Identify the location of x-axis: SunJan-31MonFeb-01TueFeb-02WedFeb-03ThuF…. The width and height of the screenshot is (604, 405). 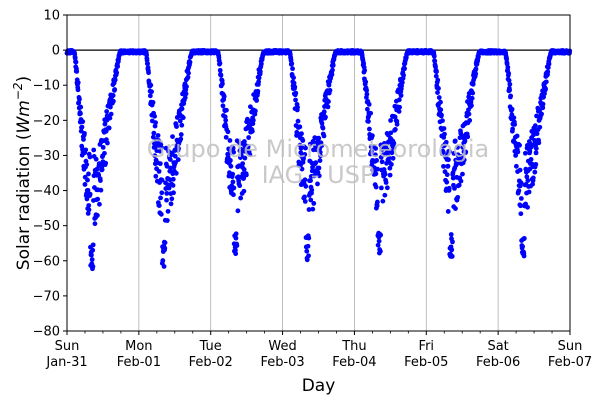
(318, 350).